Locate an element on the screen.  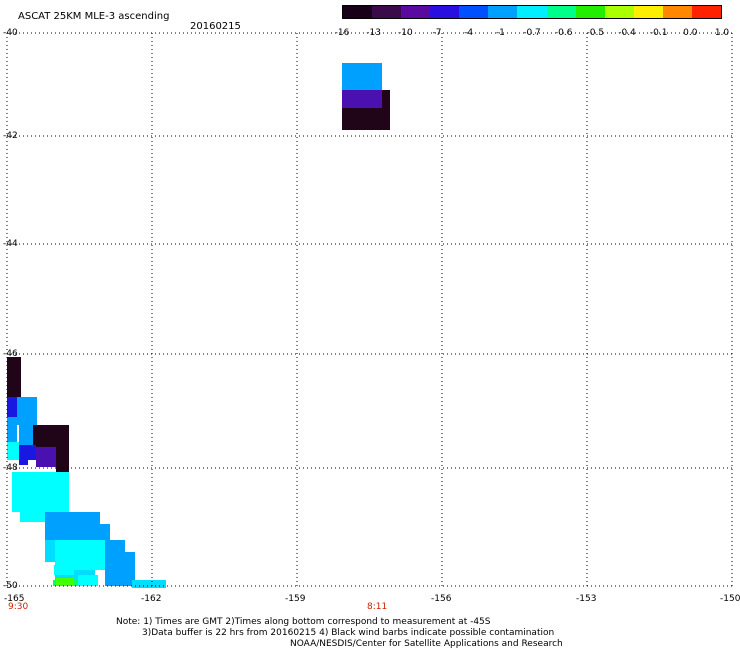
lat-label-46: -46 is located at coordinates (10, 354).